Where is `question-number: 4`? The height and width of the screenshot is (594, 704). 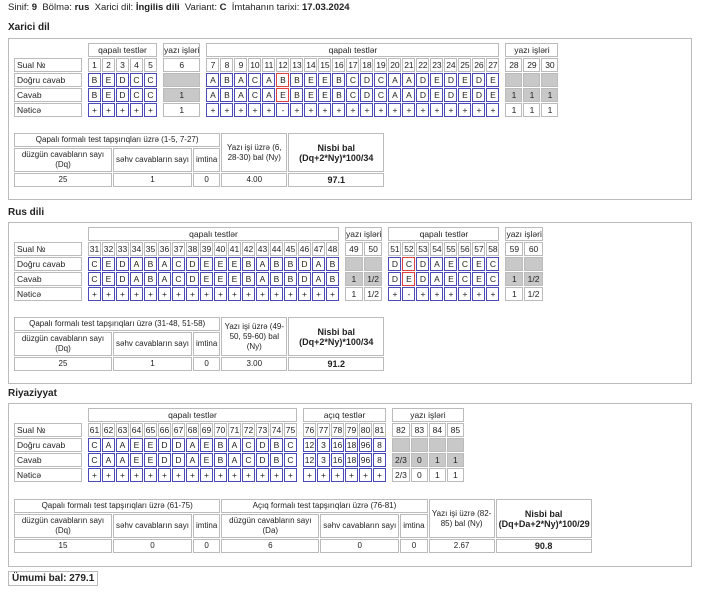
question-number: 4 is located at coordinates (136, 65).